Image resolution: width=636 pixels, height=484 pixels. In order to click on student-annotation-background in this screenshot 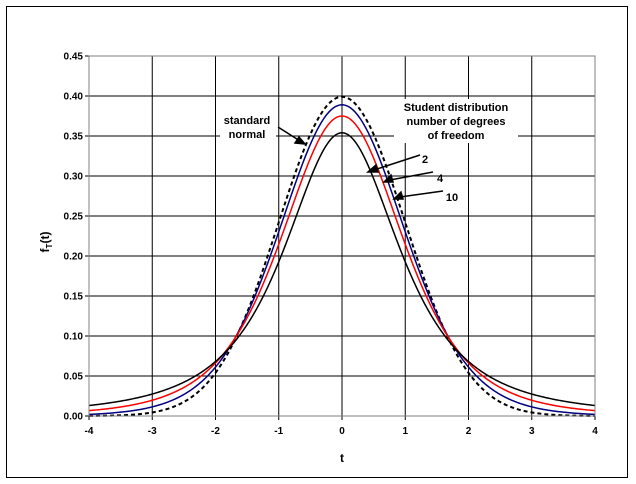, I will do `click(456, 121)`.